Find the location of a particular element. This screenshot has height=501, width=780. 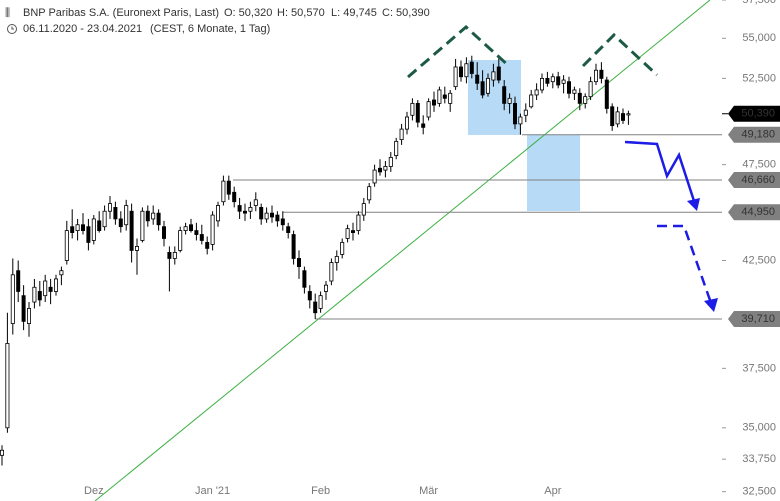

projection-arrows is located at coordinates (671, 226).